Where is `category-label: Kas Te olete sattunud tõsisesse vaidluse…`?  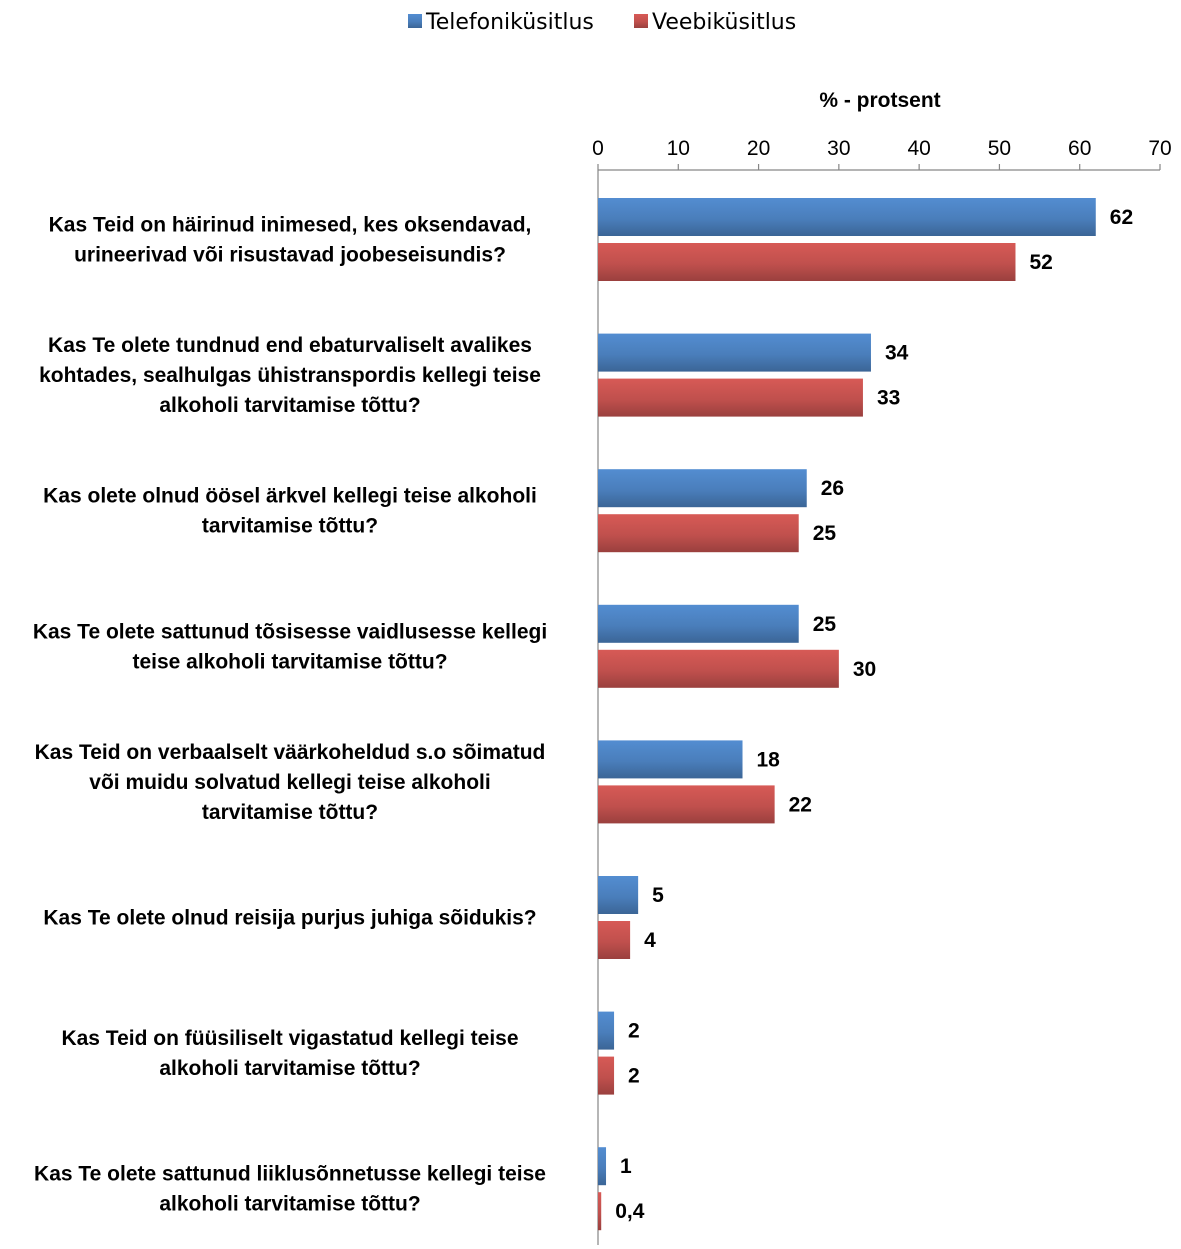
category-label: Kas Te olete sattunud tõsisesse vaidluse… is located at coordinates (290, 646).